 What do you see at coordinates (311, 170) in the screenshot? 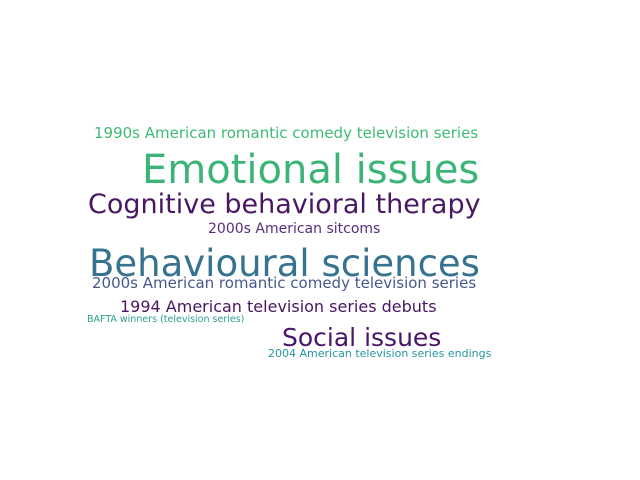
I see `word-emotional-issues: Emotional issues` at bounding box center [311, 170].